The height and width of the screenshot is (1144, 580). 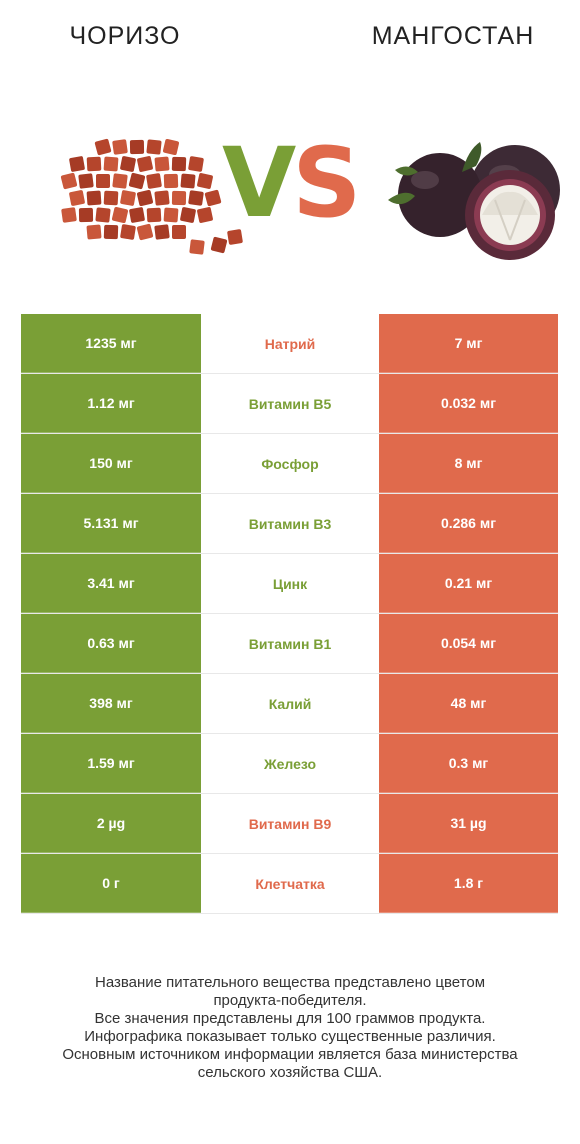 I want to click on left-value: 0.63 мг, so click(x=111, y=643).